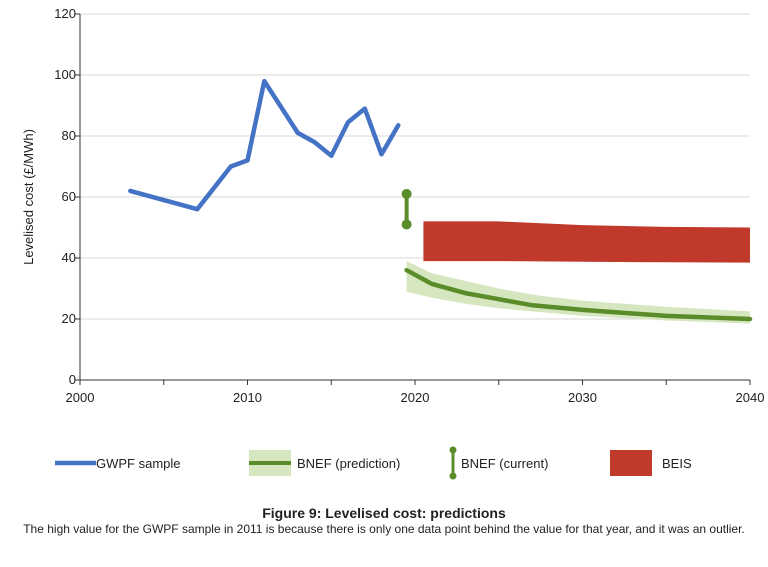 The width and height of the screenshot is (768, 567). I want to click on y-tick-label: 40, so click(69, 257).